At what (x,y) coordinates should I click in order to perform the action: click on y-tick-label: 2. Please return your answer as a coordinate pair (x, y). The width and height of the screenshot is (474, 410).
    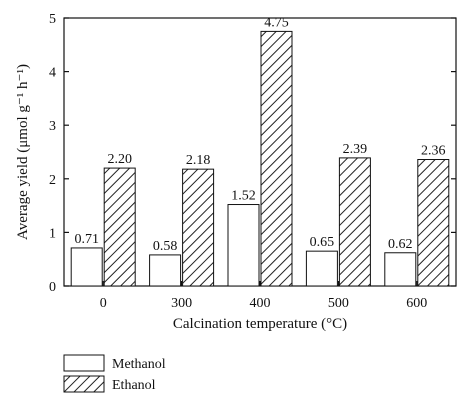
    Looking at the image, I should click on (52, 180).